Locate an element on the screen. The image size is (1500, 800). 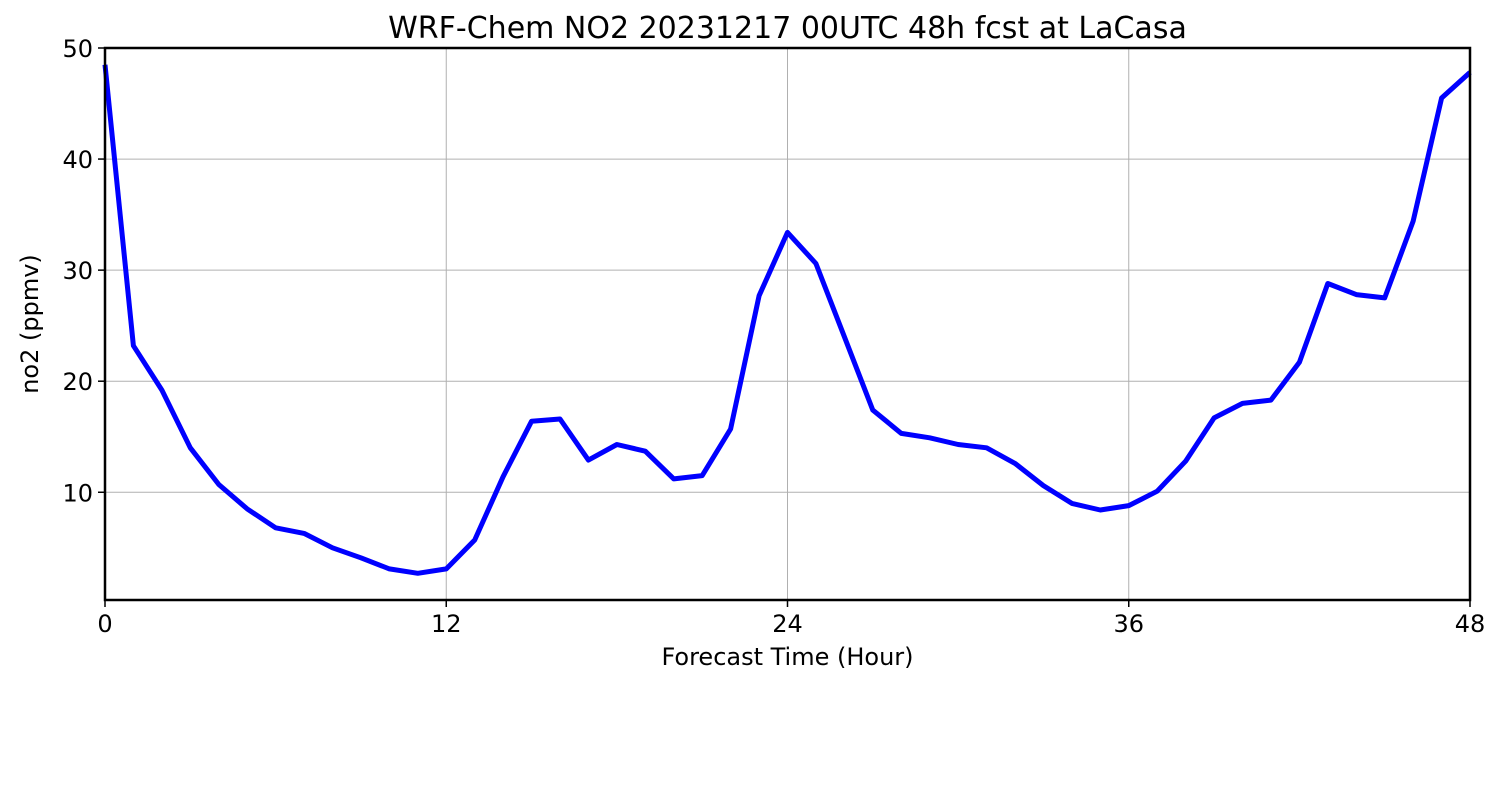
x-tick-label: 0 is located at coordinates (104, 624).